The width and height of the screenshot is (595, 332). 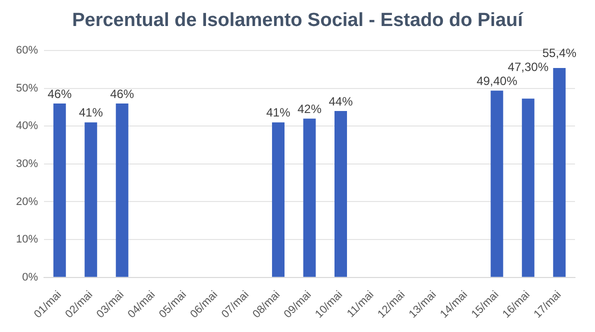 What do you see at coordinates (27, 126) in the screenshot?
I see `y-tick-label: 40%` at bounding box center [27, 126].